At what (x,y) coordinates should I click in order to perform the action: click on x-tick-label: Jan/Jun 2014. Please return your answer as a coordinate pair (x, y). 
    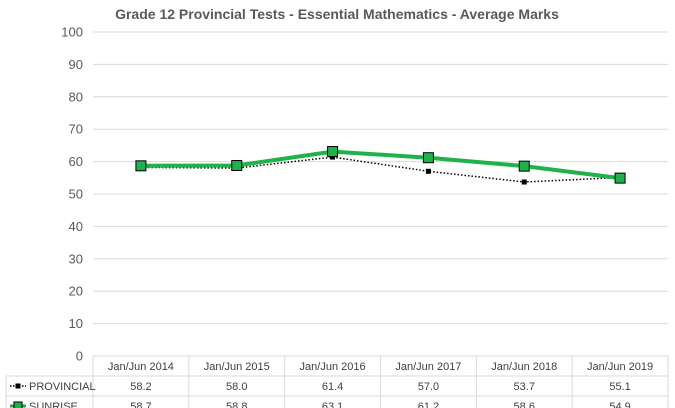
    Looking at the image, I should click on (141, 367).